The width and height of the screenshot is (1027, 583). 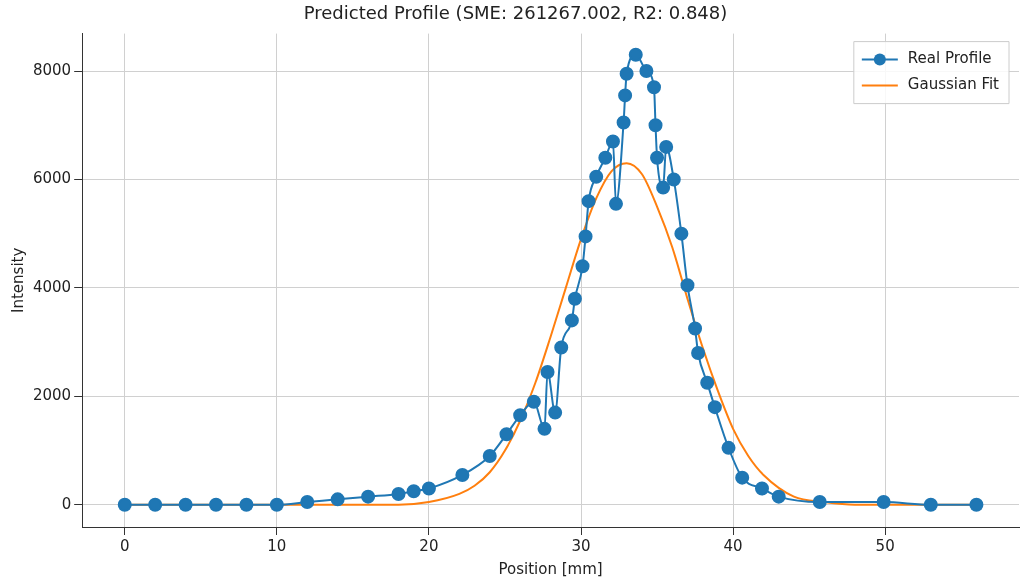 I want to click on x-tick-label: 10, so click(x=277, y=545).